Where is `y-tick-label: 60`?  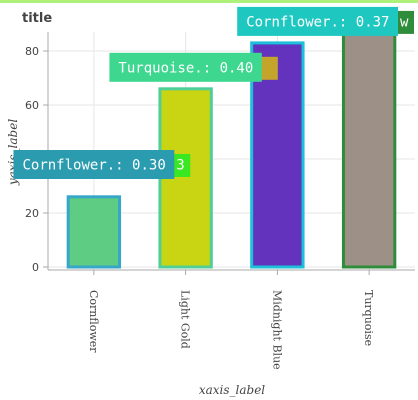
y-tick-label: 60 is located at coordinates (32, 105).